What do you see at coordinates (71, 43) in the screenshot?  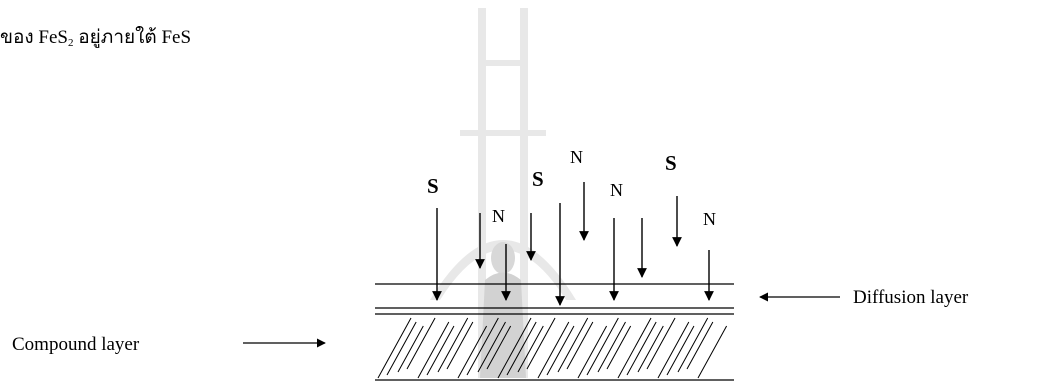 I see `caption-subscript: 2` at bounding box center [71, 43].